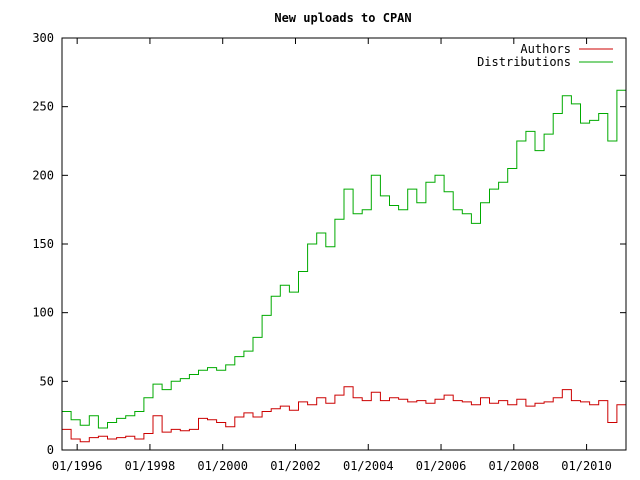 The width and height of the screenshot is (640, 480). Describe the element at coordinates (342, 18) in the screenshot. I see `chart-title: New uploads to CPAN` at that location.